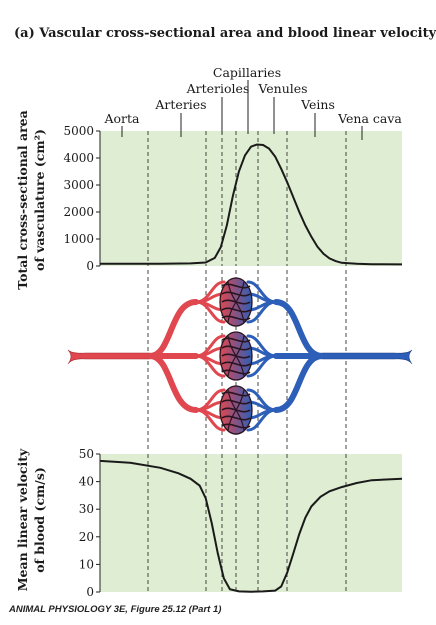 The height and width of the screenshot is (625, 436). Describe the element at coordinates (121, 118) in the screenshot. I see `vessel-label: Aorta` at that location.